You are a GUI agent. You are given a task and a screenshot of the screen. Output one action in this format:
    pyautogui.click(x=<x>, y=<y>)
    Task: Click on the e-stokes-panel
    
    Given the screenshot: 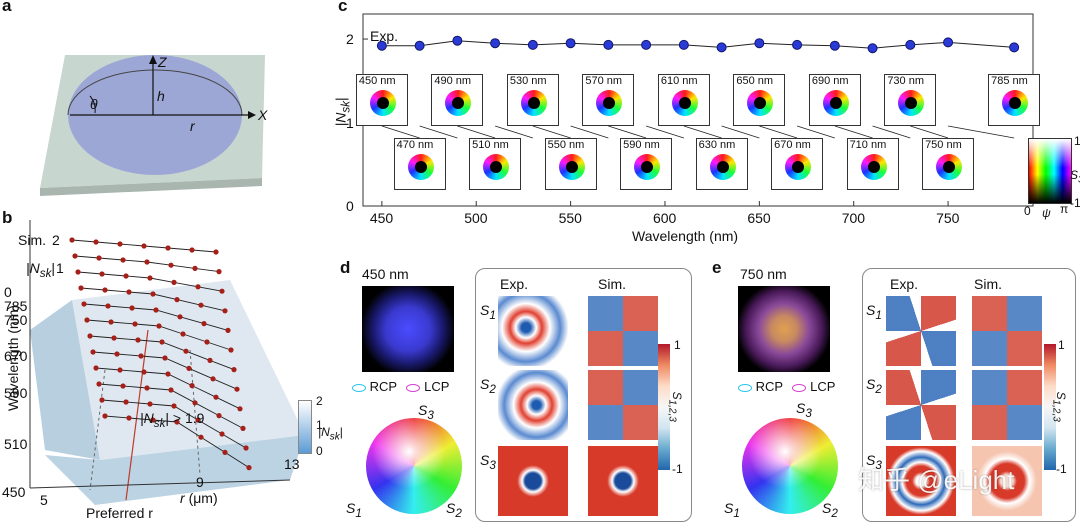 What is the action you would take?
    pyautogui.click(x=969, y=395)
    